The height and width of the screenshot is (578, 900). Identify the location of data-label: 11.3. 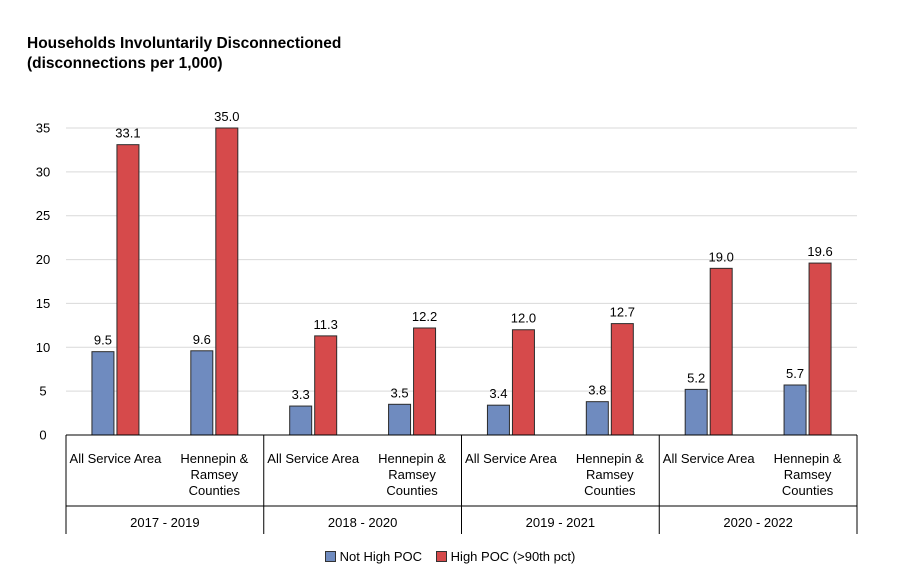
(326, 324).